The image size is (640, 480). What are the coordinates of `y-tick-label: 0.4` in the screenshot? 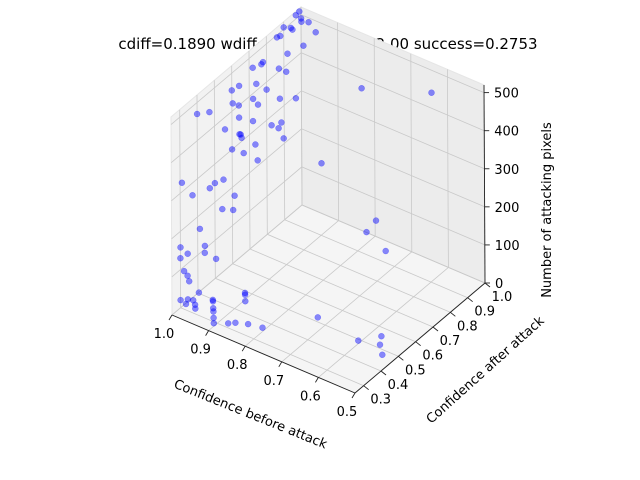 It's located at (398, 385).